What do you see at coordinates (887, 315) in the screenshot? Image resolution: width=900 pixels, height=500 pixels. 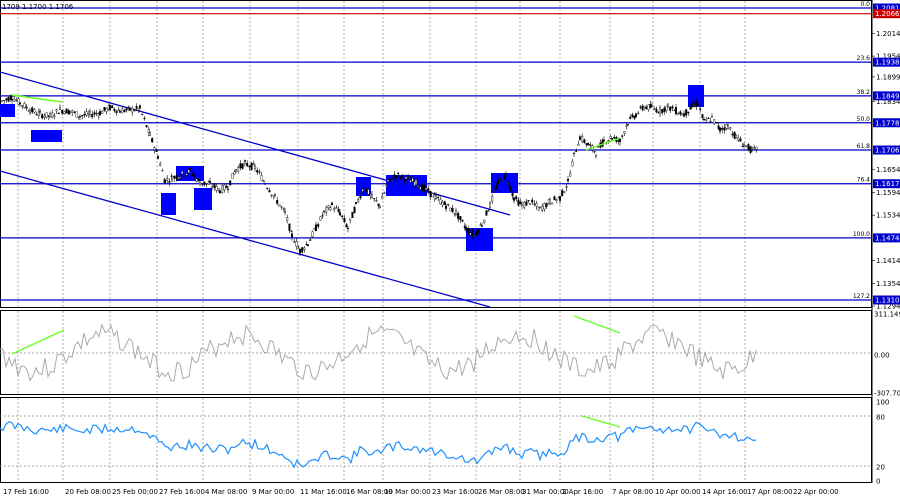 I see `oscillator-tick-label: 311.1497` at bounding box center [887, 315].